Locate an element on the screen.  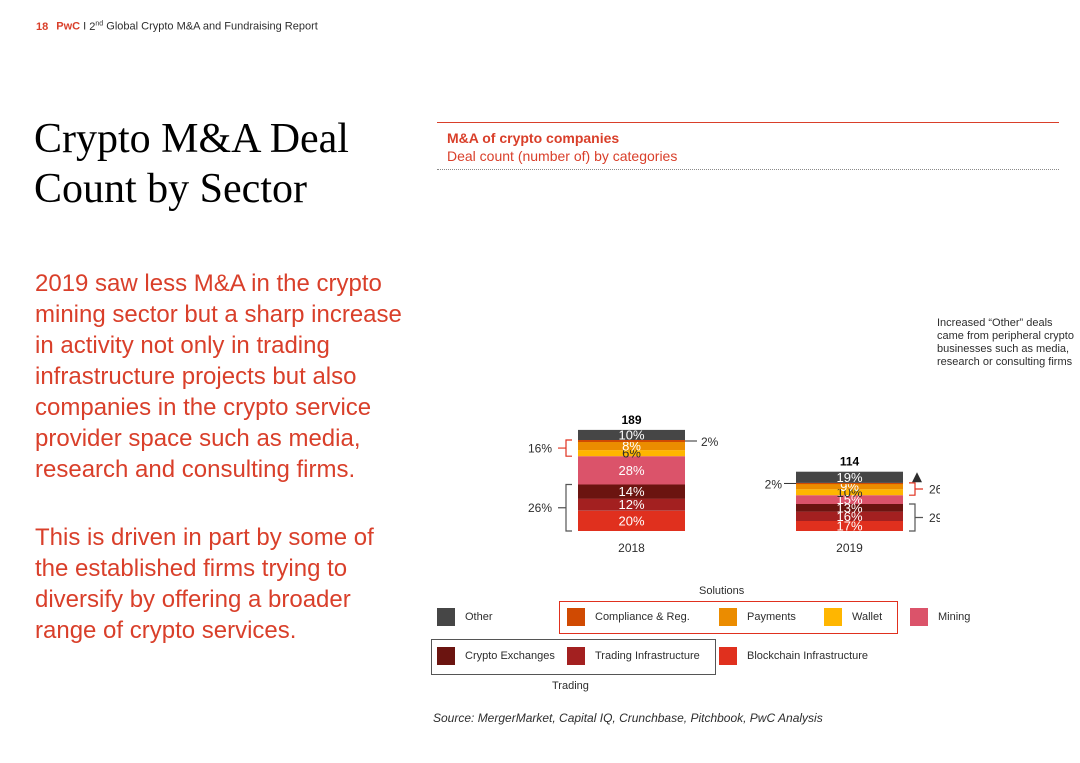
bracket-2018-trading is located at coordinates (565, 507).